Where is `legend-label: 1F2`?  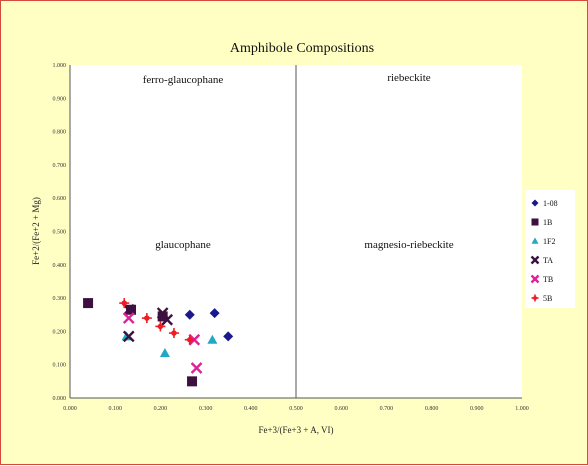 legend-label: 1F2 is located at coordinates (549, 241).